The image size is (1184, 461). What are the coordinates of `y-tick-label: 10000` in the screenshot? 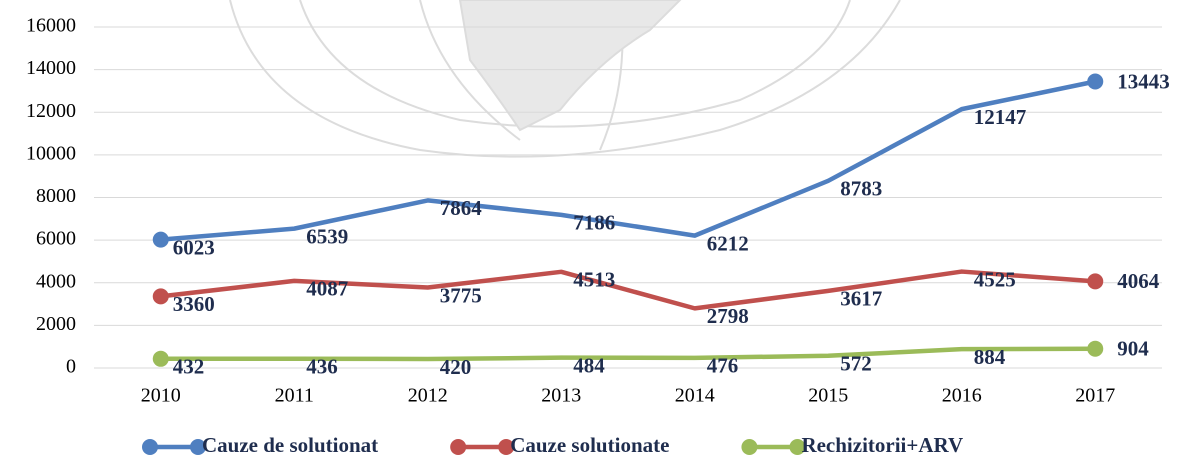 It's located at (51, 153).